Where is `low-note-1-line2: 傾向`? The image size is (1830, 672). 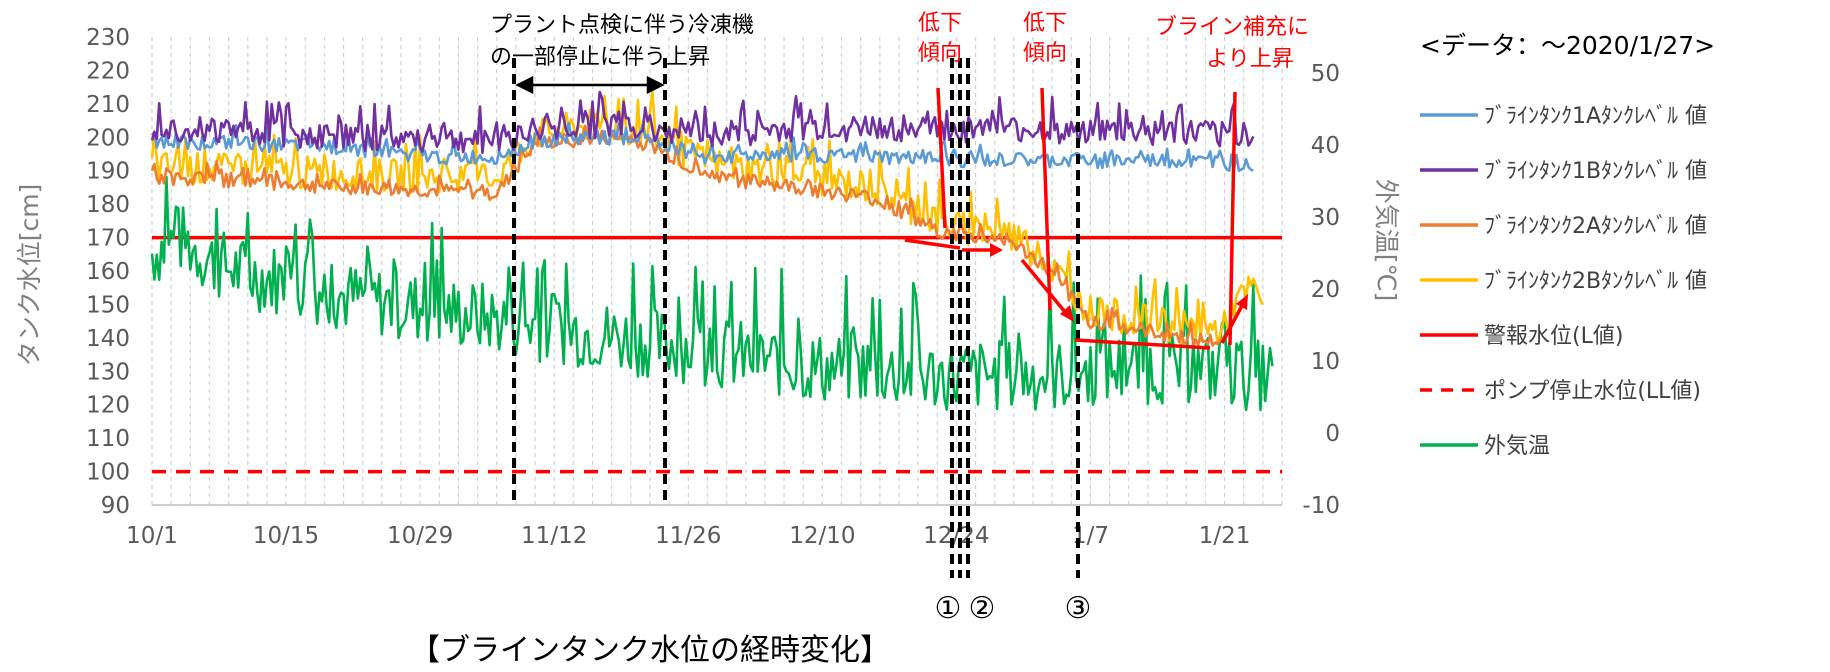 low-note-1-line2: 傾向 is located at coordinates (940, 53).